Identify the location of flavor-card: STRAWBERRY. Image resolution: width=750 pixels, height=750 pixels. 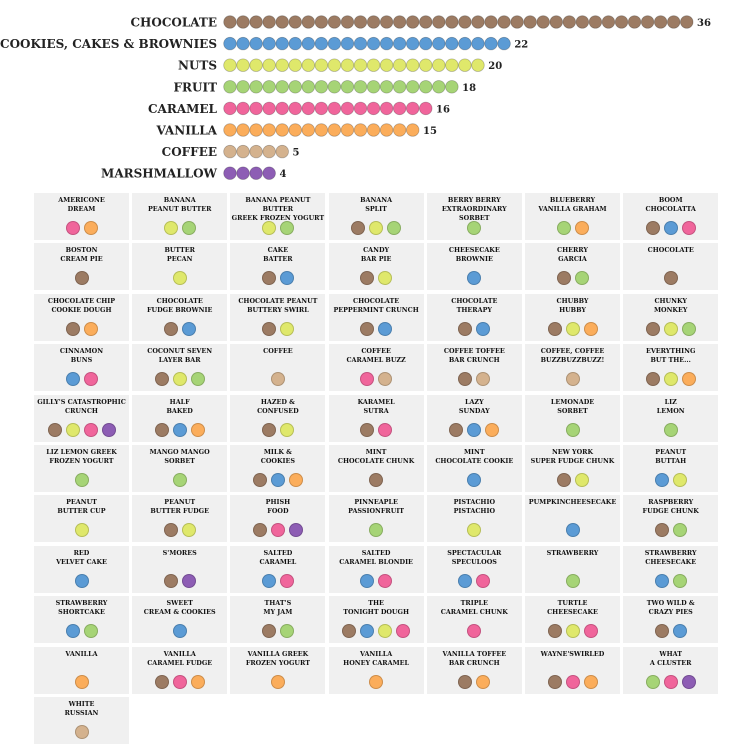
(572, 569).